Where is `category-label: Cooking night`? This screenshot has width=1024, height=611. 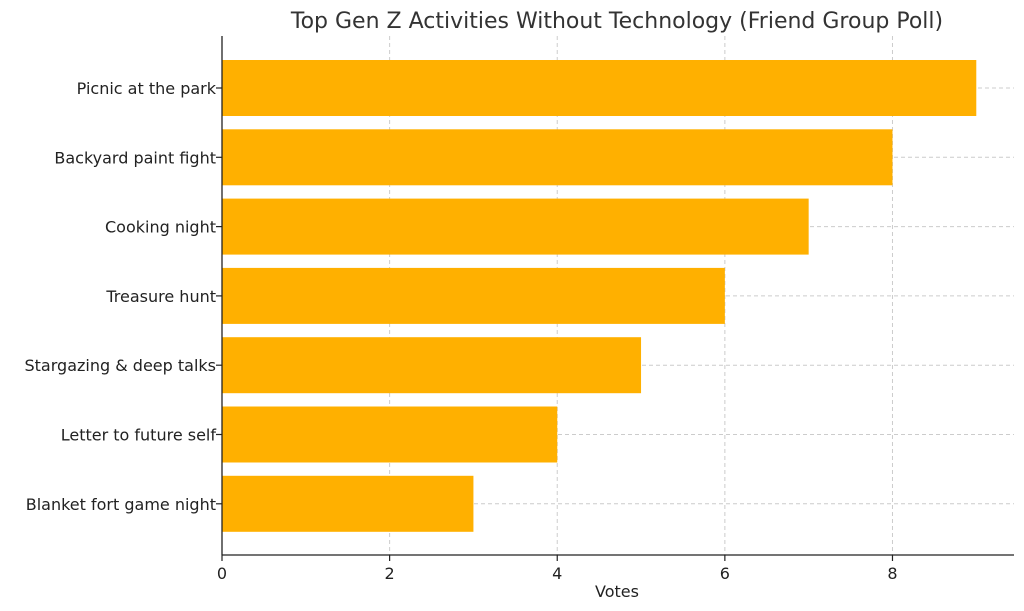 category-label: Cooking night is located at coordinates (160, 227).